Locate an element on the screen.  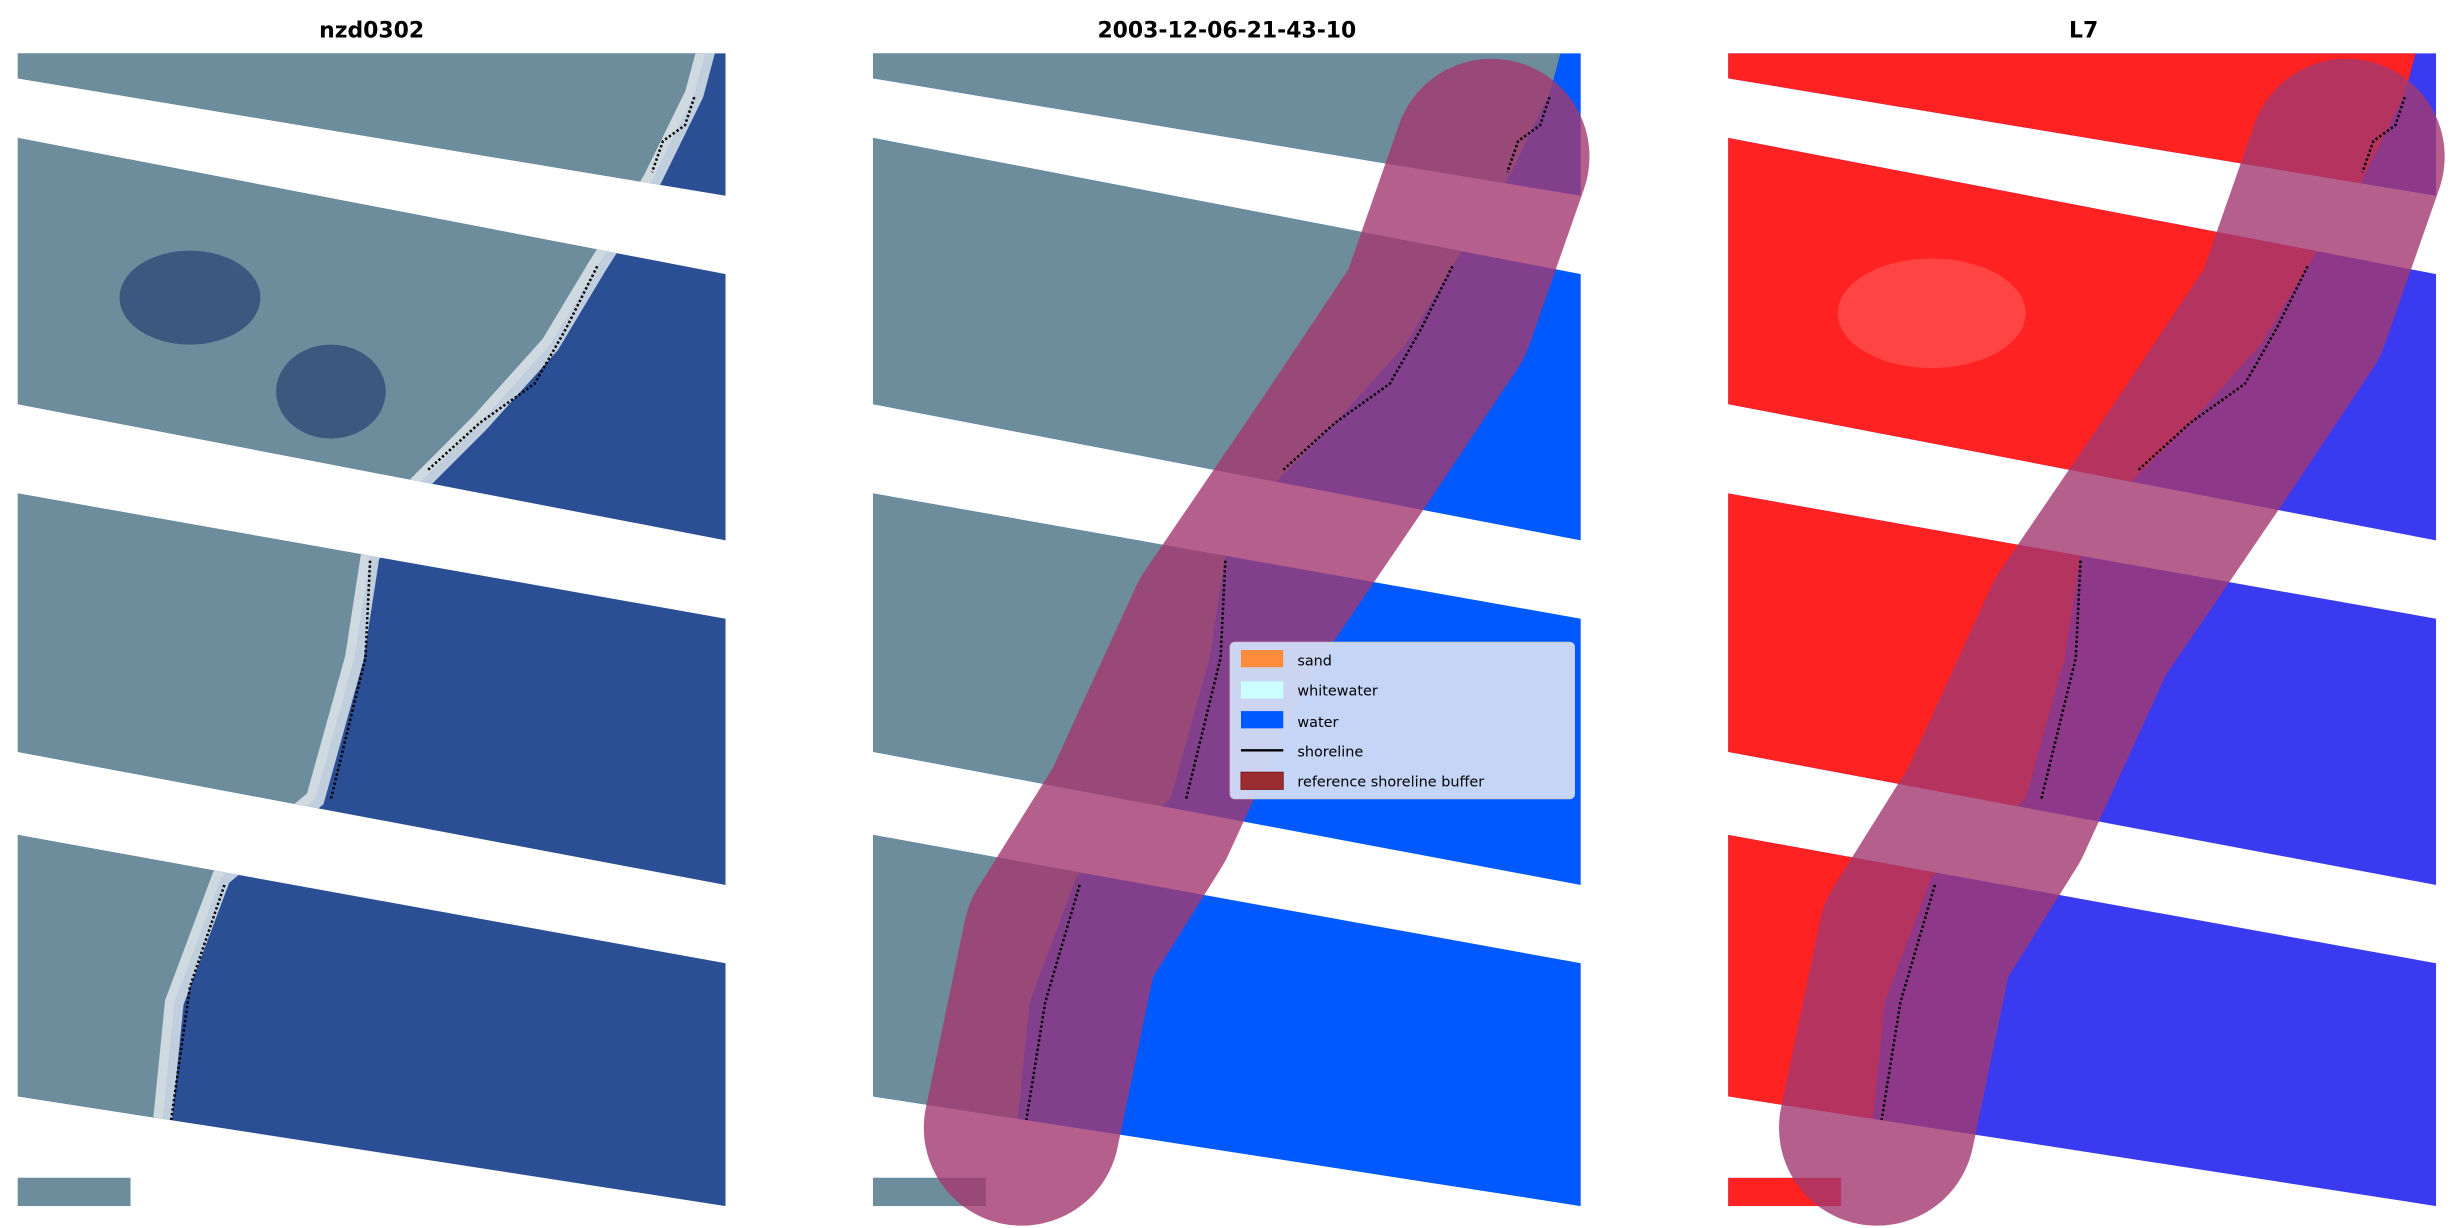
whitewater-swatch is located at coordinates (1262, 690).